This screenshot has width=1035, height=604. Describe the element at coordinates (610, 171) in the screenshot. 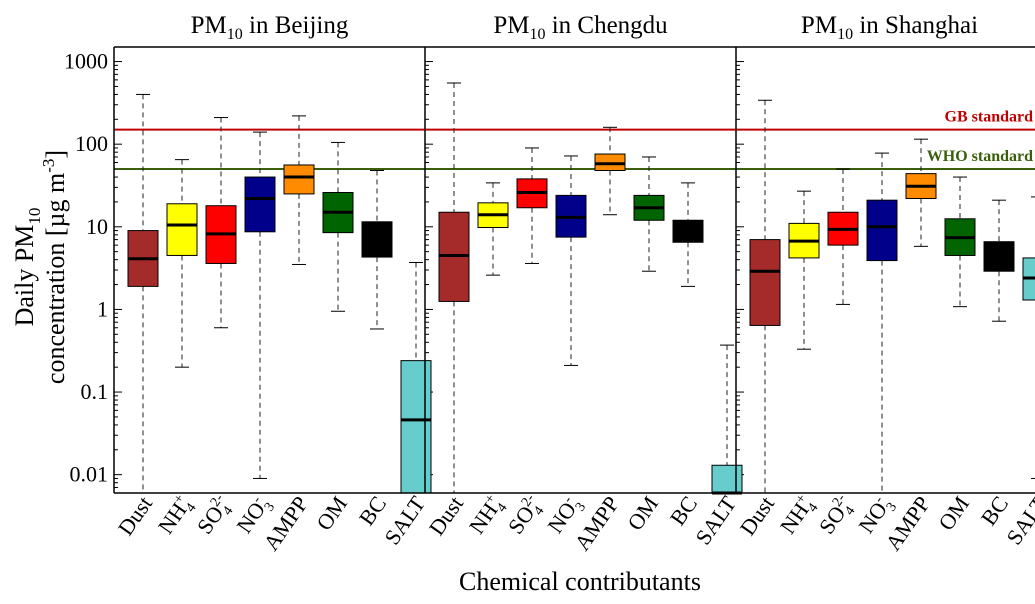

I see `panel-2-box-ampp` at that location.